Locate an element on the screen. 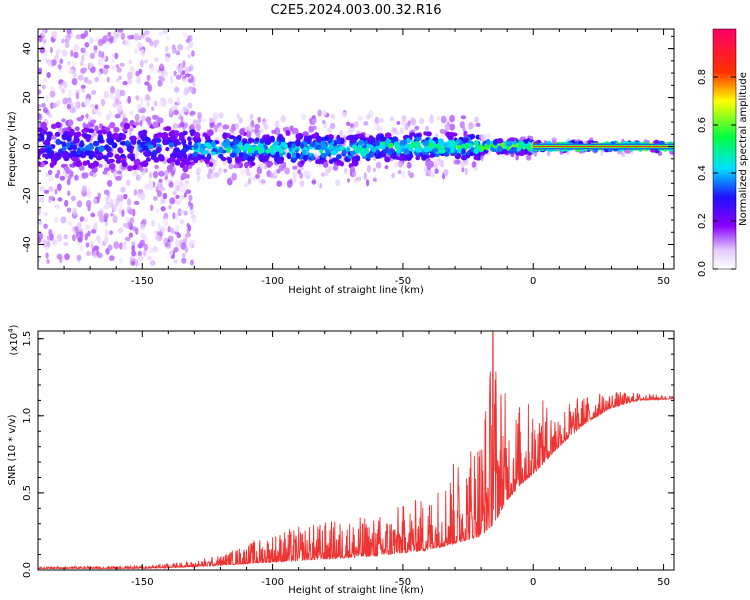  snr-y-scale-close: ) is located at coordinates (14, 326).